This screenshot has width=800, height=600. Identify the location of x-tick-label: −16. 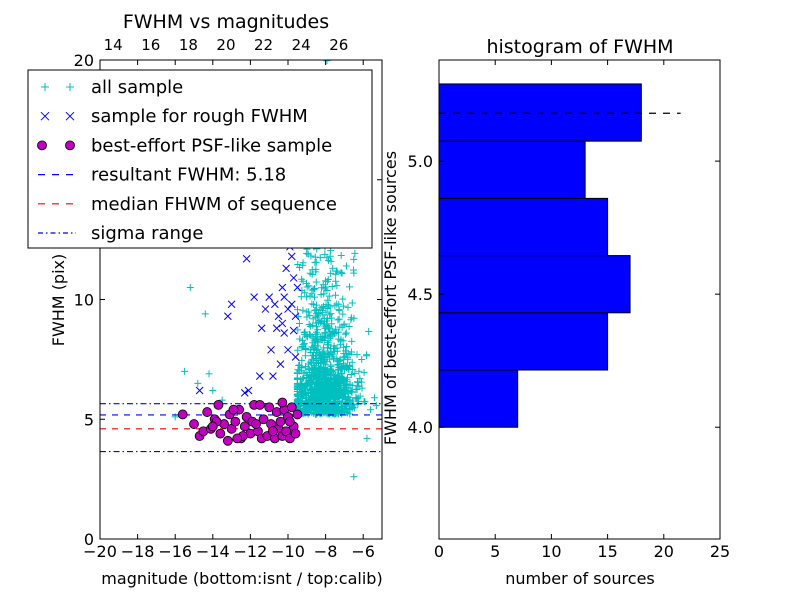
(175, 551).